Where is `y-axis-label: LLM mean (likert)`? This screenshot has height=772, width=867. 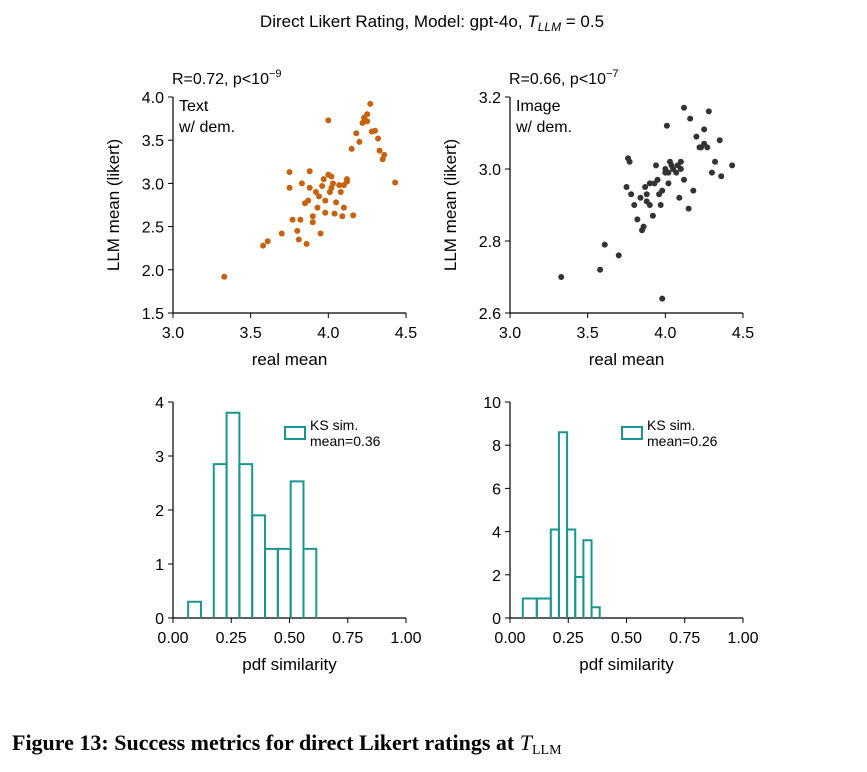
y-axis-label: LLM mean (likert) is located at coordinates (450, 205).